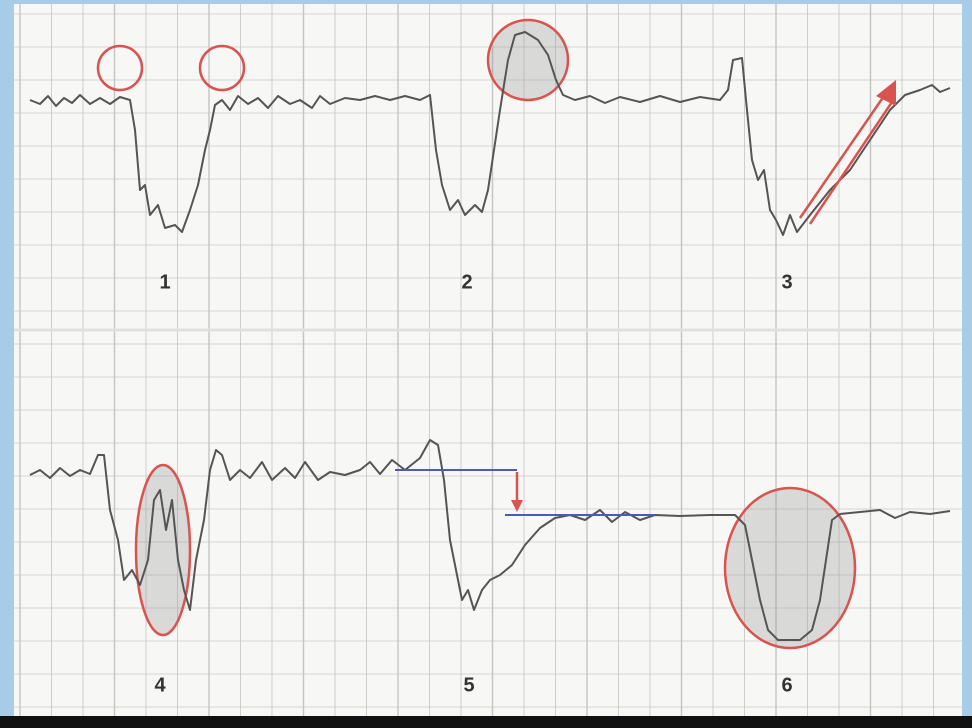 The width and height of the screenshot is (972, 728). I want to click on bottom-strip, so click(486, 722).